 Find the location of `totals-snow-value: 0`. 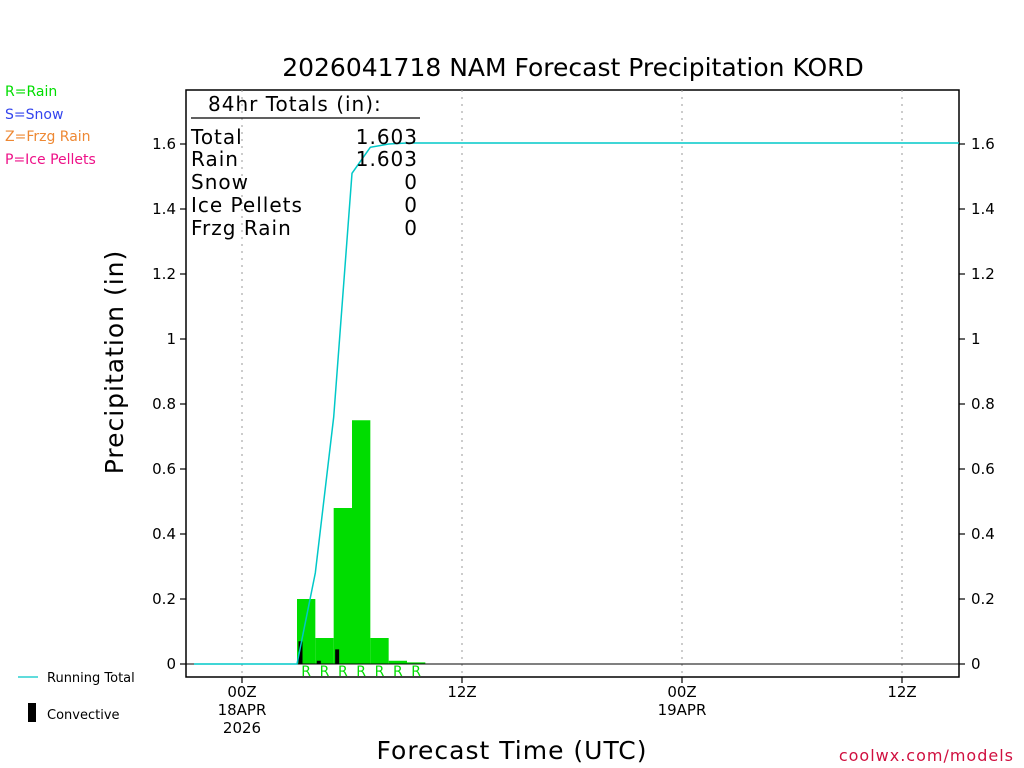

totals-snow-value: 0 is located at coordinates (411, 182).